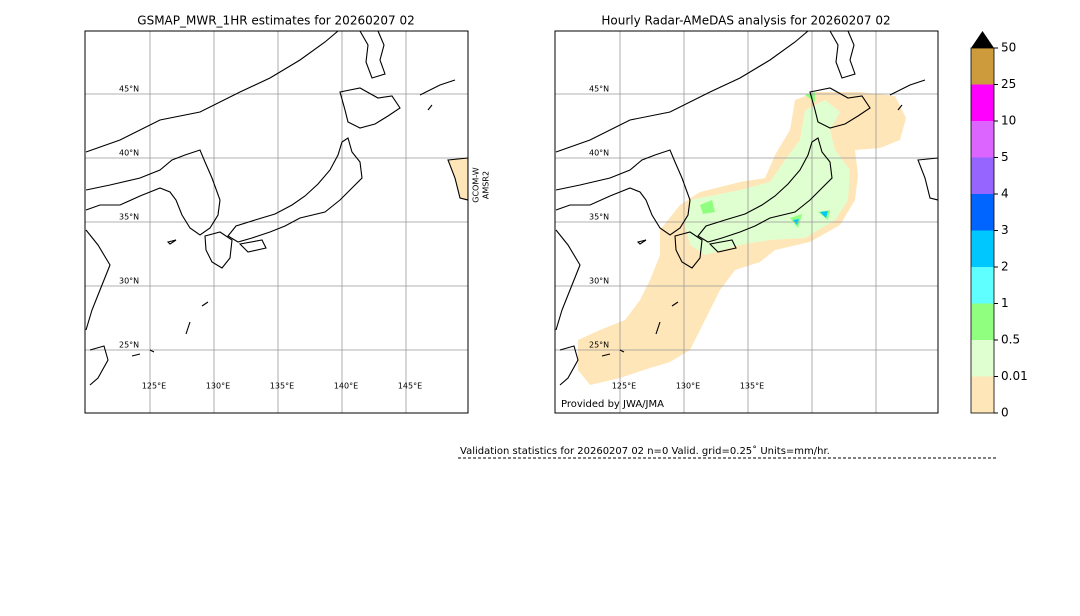 The width and height of the screenshot is (1080, 616). I want to click on colorbar-label: 2, so click(1005, 267).